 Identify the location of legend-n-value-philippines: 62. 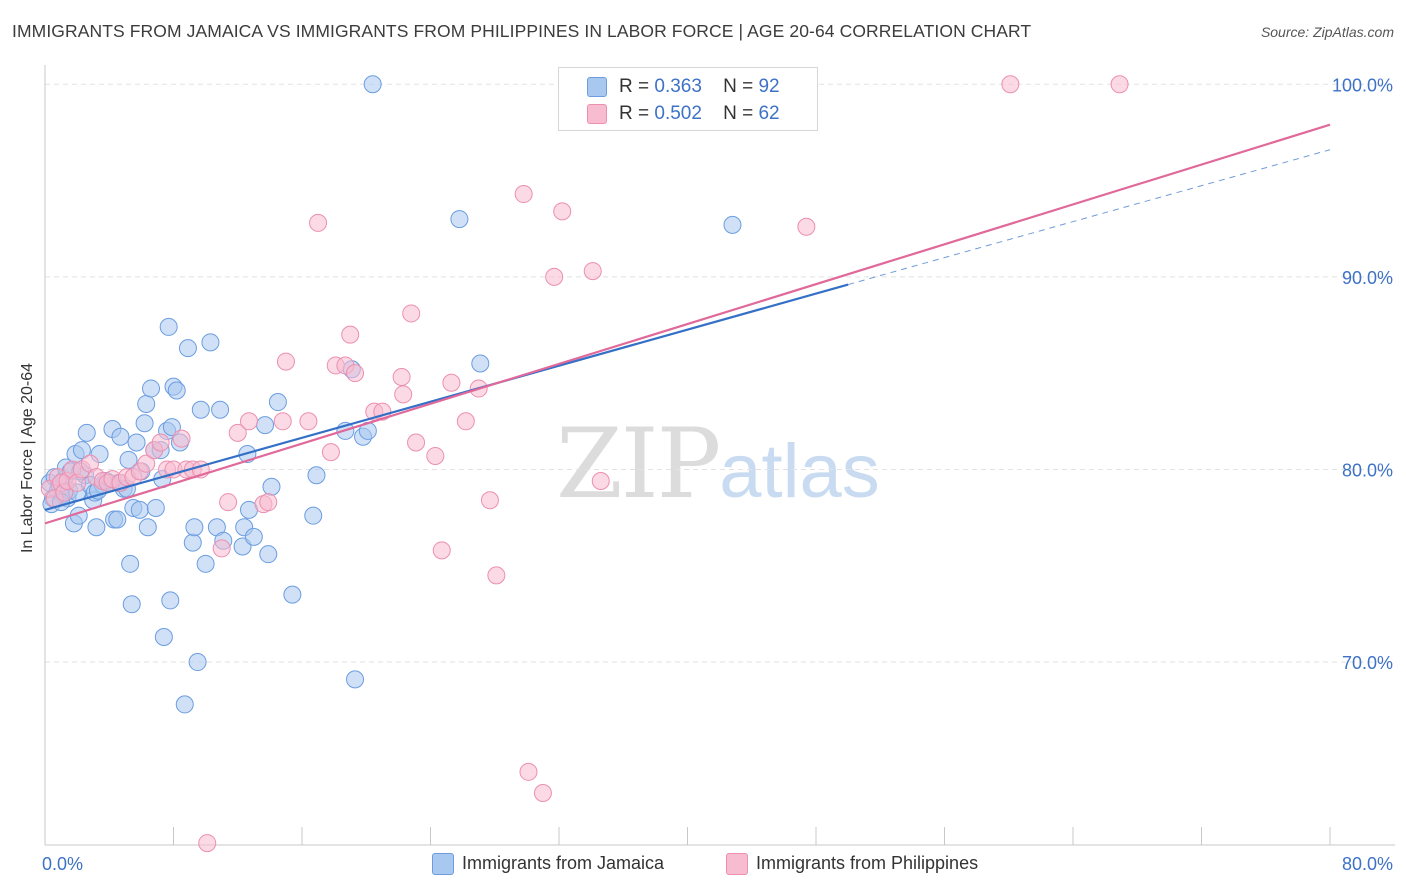
(769, 113).